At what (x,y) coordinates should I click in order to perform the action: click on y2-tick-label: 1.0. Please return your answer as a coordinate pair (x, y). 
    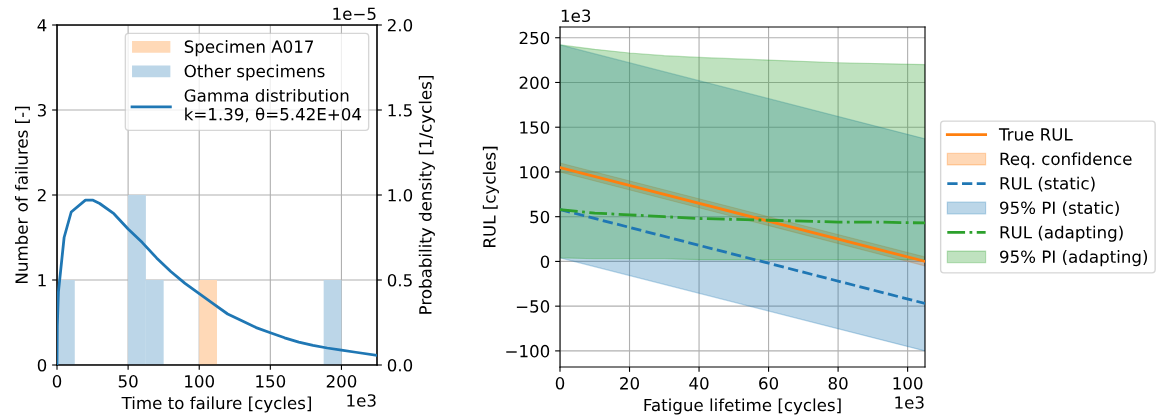
    Looking at the image, I should click on (400, 195).